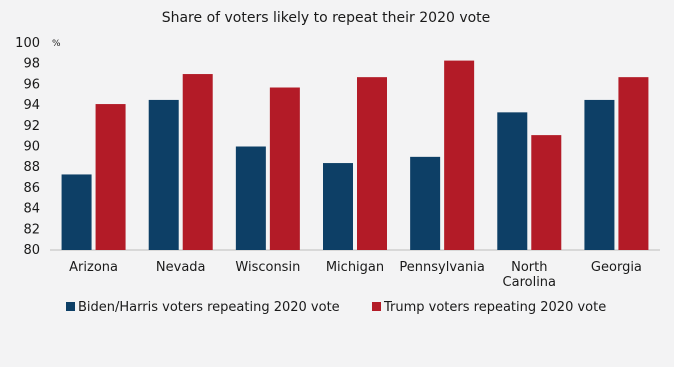 Image resolution: width=674 pixels, height=367 pixels. I want to click on y-tick-label: 94, so click(31, 105).